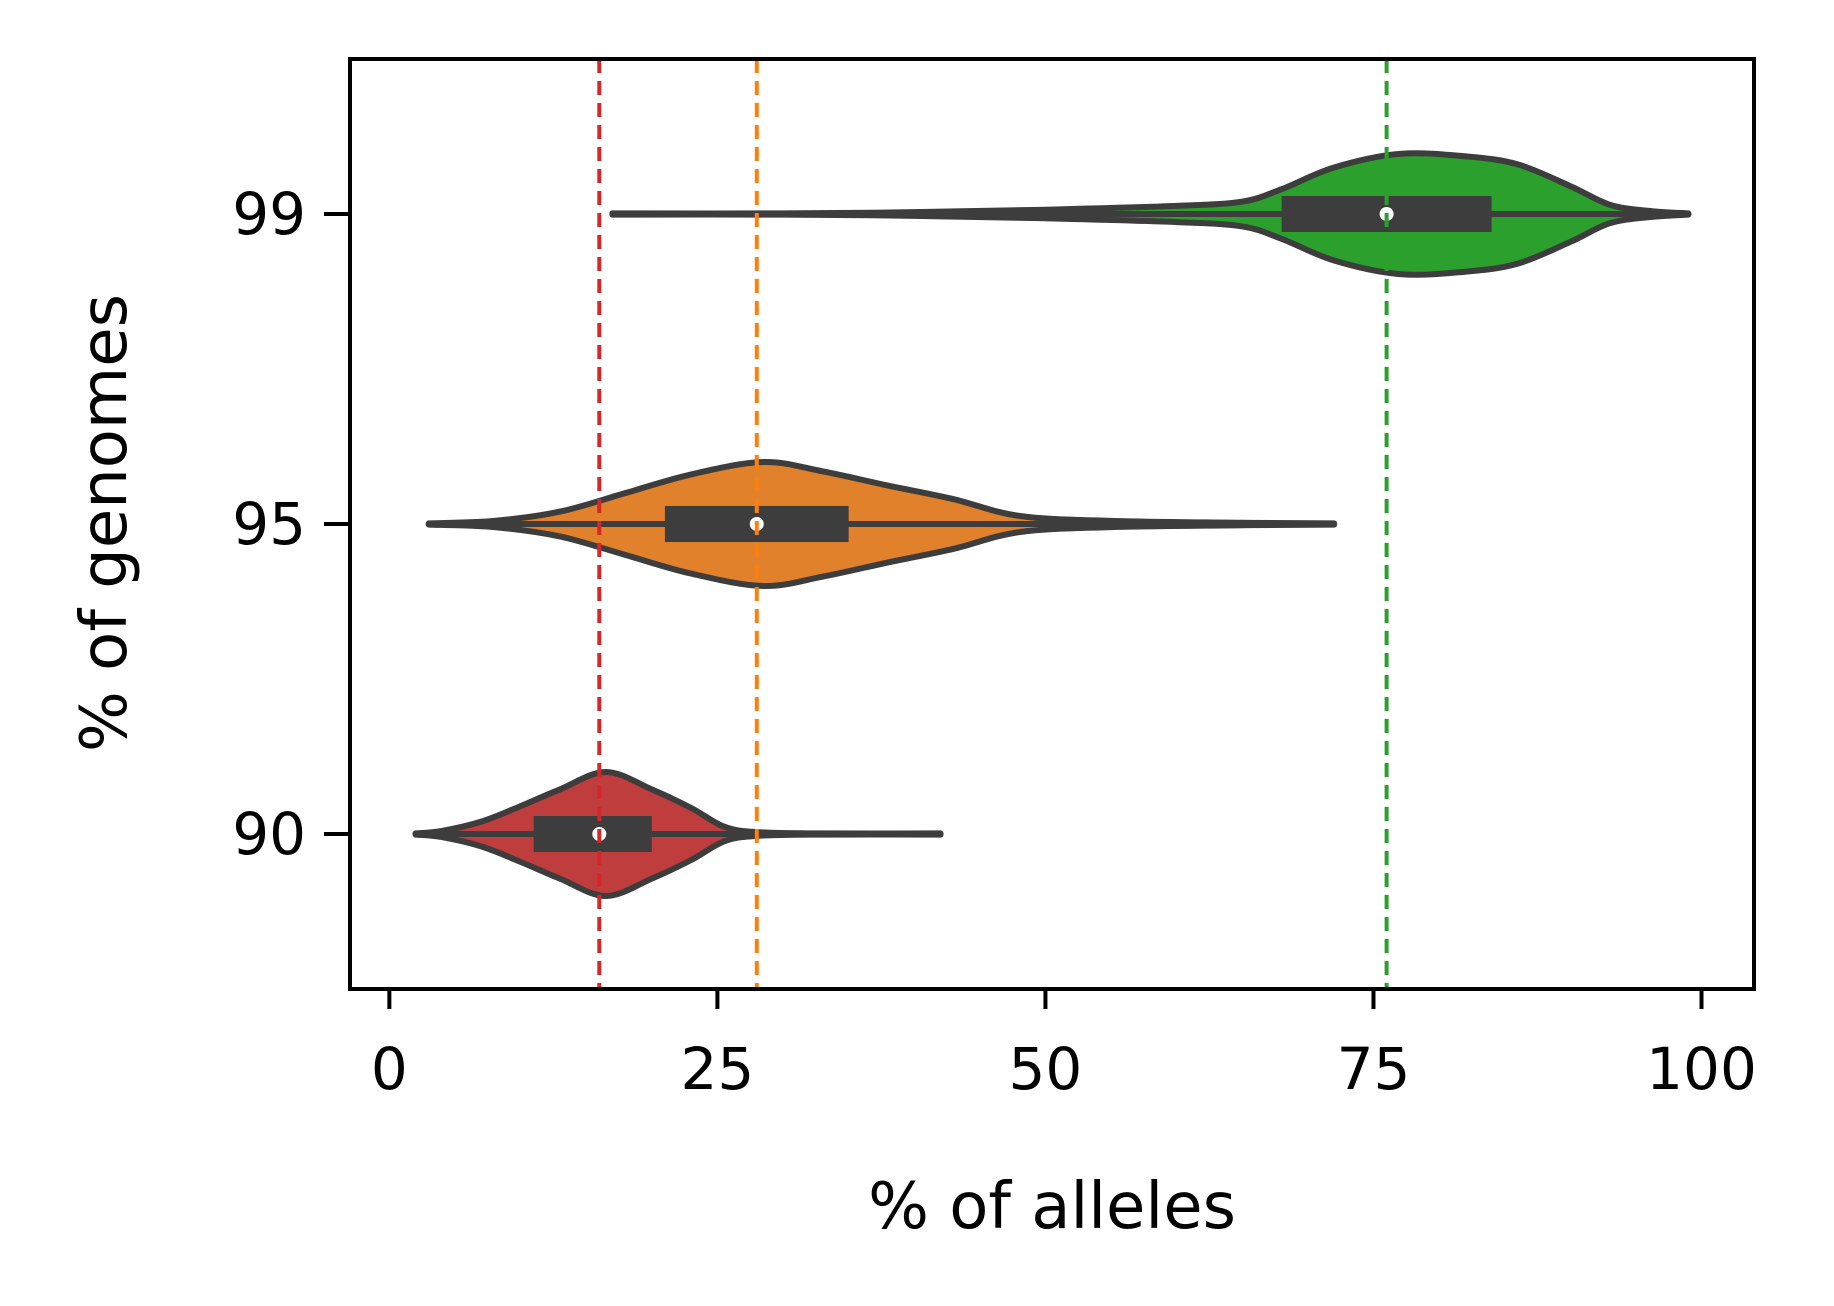 The height and width of the screenshot is (1306, 1834). What do you see at coordinates (389, 1069) in the screenshot?
I see `x-tick-label: 0` at bounding box center [389, 1069].